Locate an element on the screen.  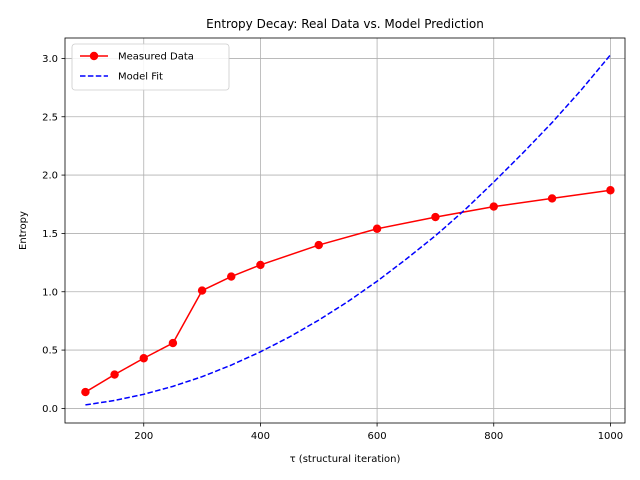
legend: Measured Data Model Fit is located at coordinates (150, 67).